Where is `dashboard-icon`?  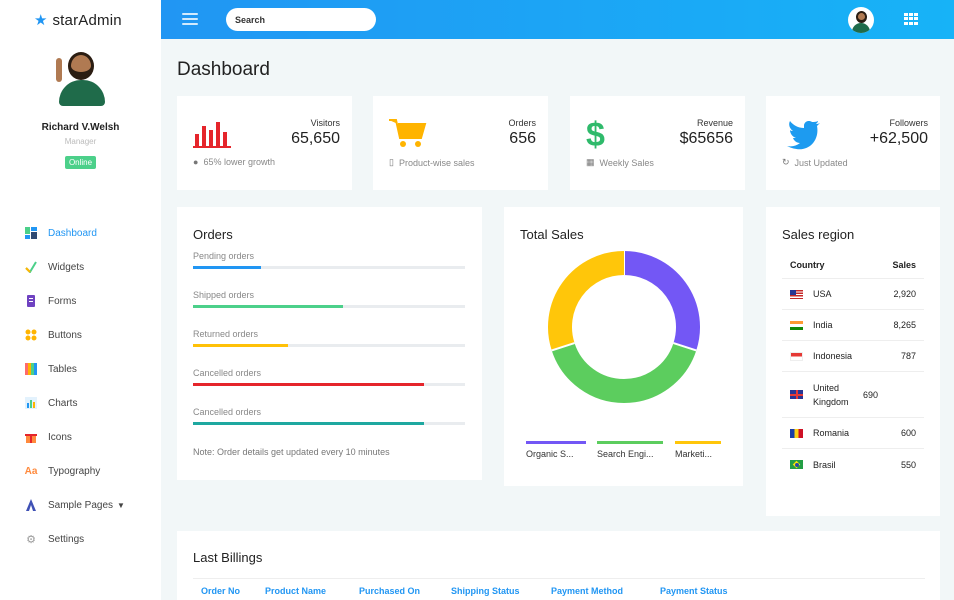
dashboard-icon is located at coordinates (31, 233).